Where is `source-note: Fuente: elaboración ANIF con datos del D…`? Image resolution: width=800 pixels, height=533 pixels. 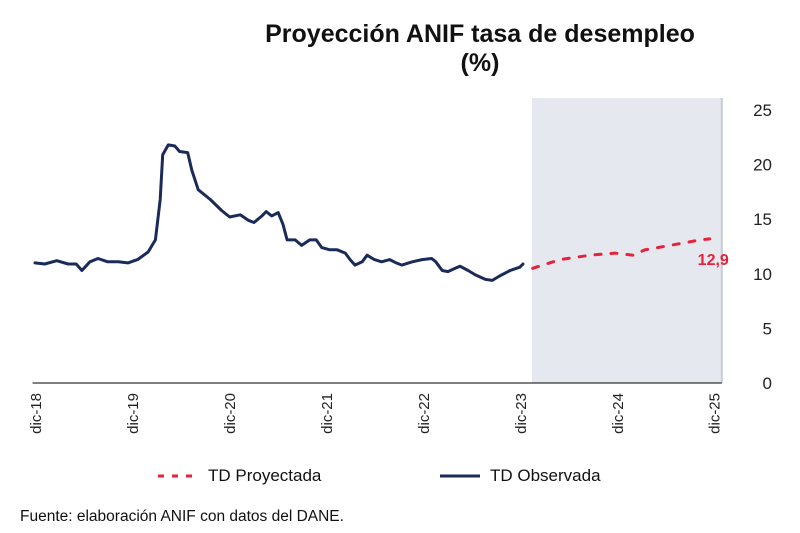 source-note: Fuente: elaboración ANIF con datos del D… is located at coordinates (182, 516).